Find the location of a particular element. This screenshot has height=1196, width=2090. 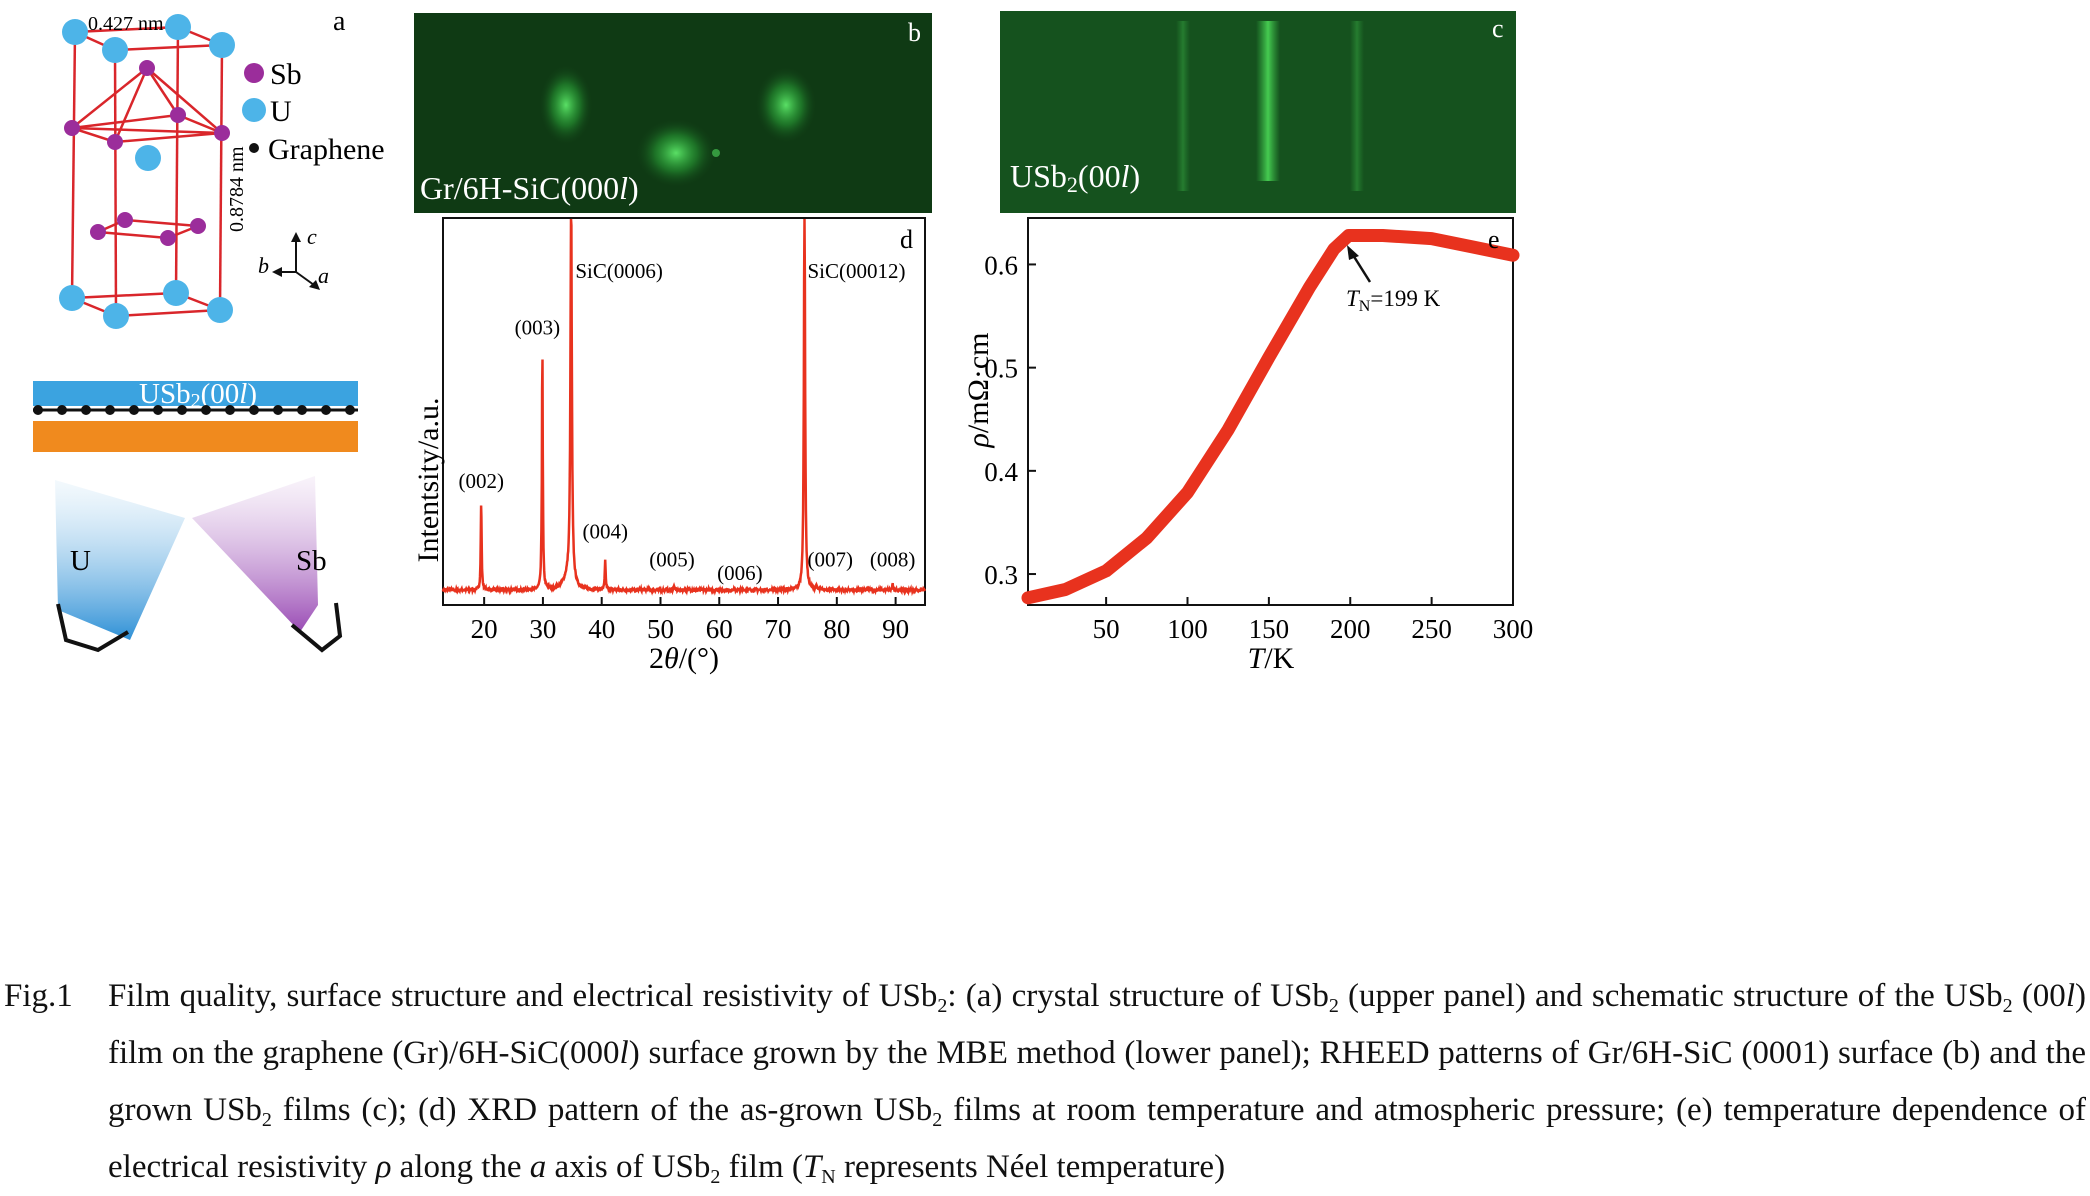

panel-c-rheed: c USb2(00l) is located at coordinates (1258, 112).